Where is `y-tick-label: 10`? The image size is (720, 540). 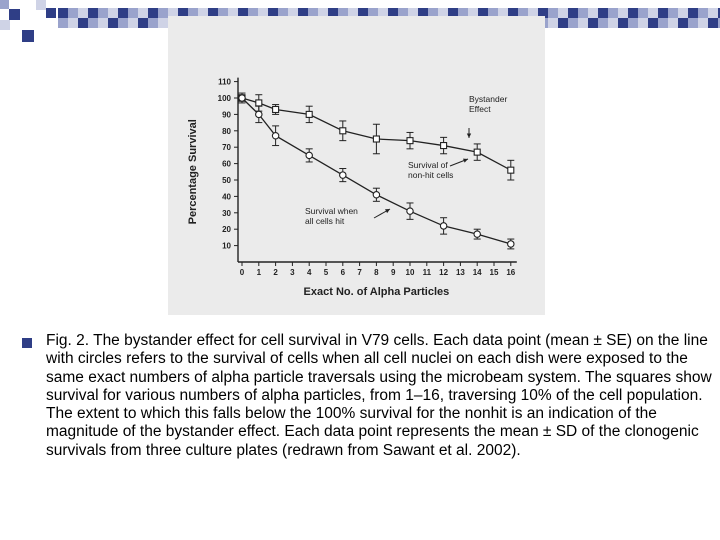
y-tick-label: 10 is located at coordinates (226, 246).